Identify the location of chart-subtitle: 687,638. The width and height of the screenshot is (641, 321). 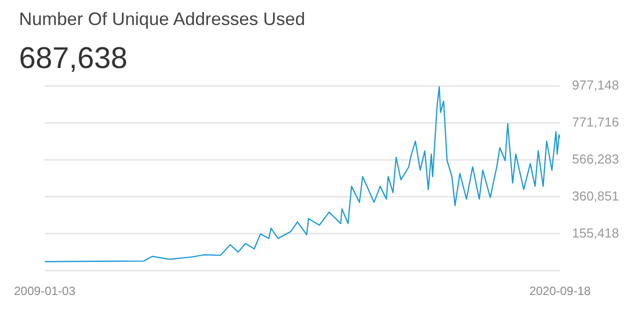
(73, 59).